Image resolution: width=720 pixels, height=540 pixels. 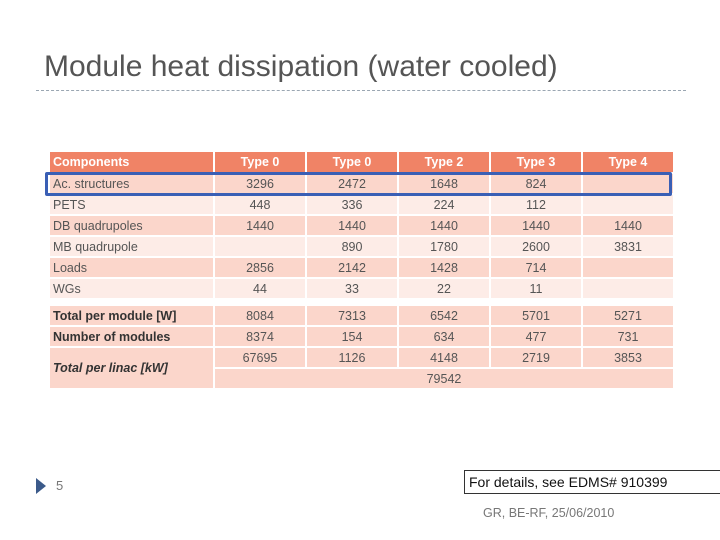 What do you see at coordinates (628, 246) in the screenshot?
I see `table-cell: 3831` at bounding box center [628, 246].